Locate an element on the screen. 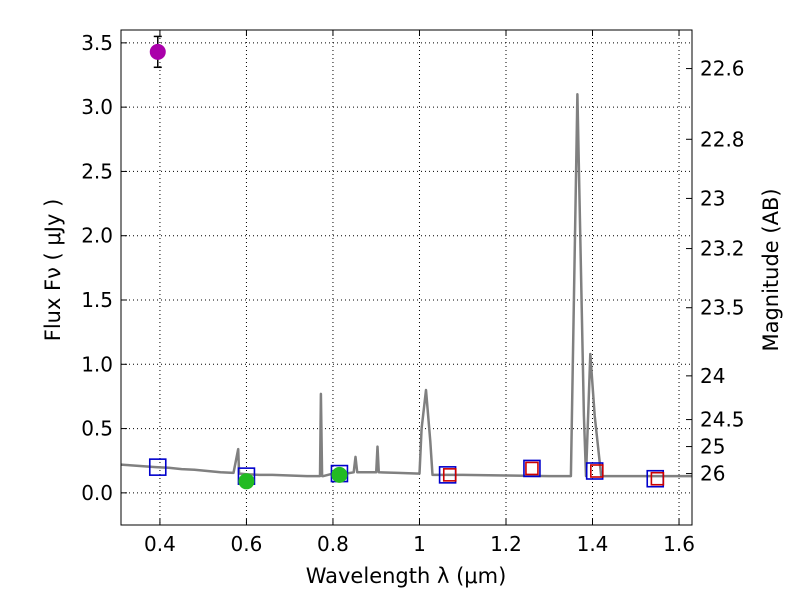 The height and width of the screenshot is (600, 800). y-tick-label: 3.0 is located at coordinates (97, 107).